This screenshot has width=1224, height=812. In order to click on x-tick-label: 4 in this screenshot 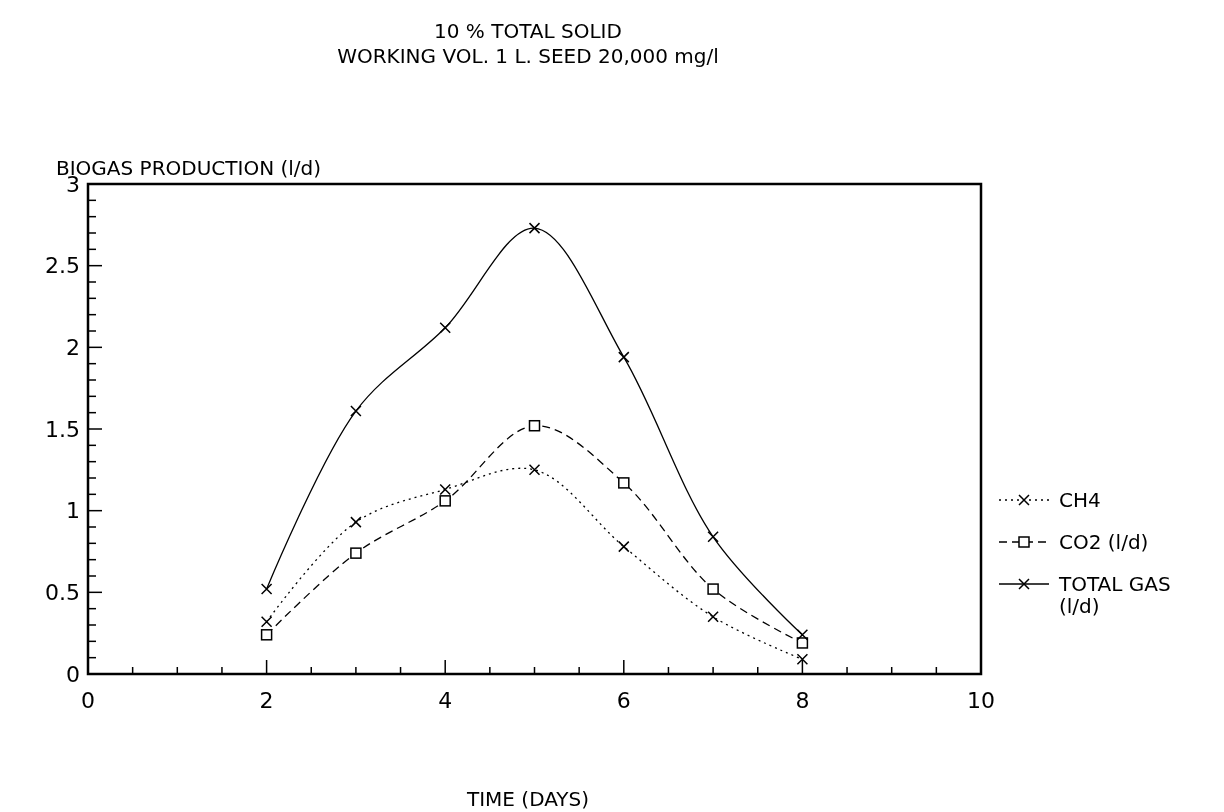, I will do `click(445, 700)`.